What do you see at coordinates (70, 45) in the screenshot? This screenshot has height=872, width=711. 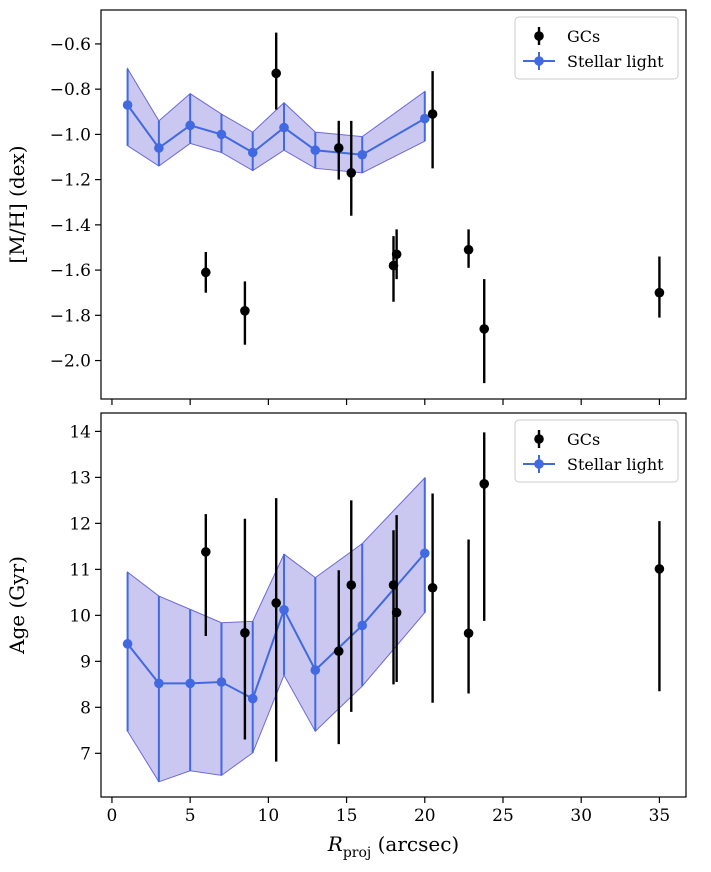 I see `y-tick-label: −0.6` at bounding box center [70, 45].